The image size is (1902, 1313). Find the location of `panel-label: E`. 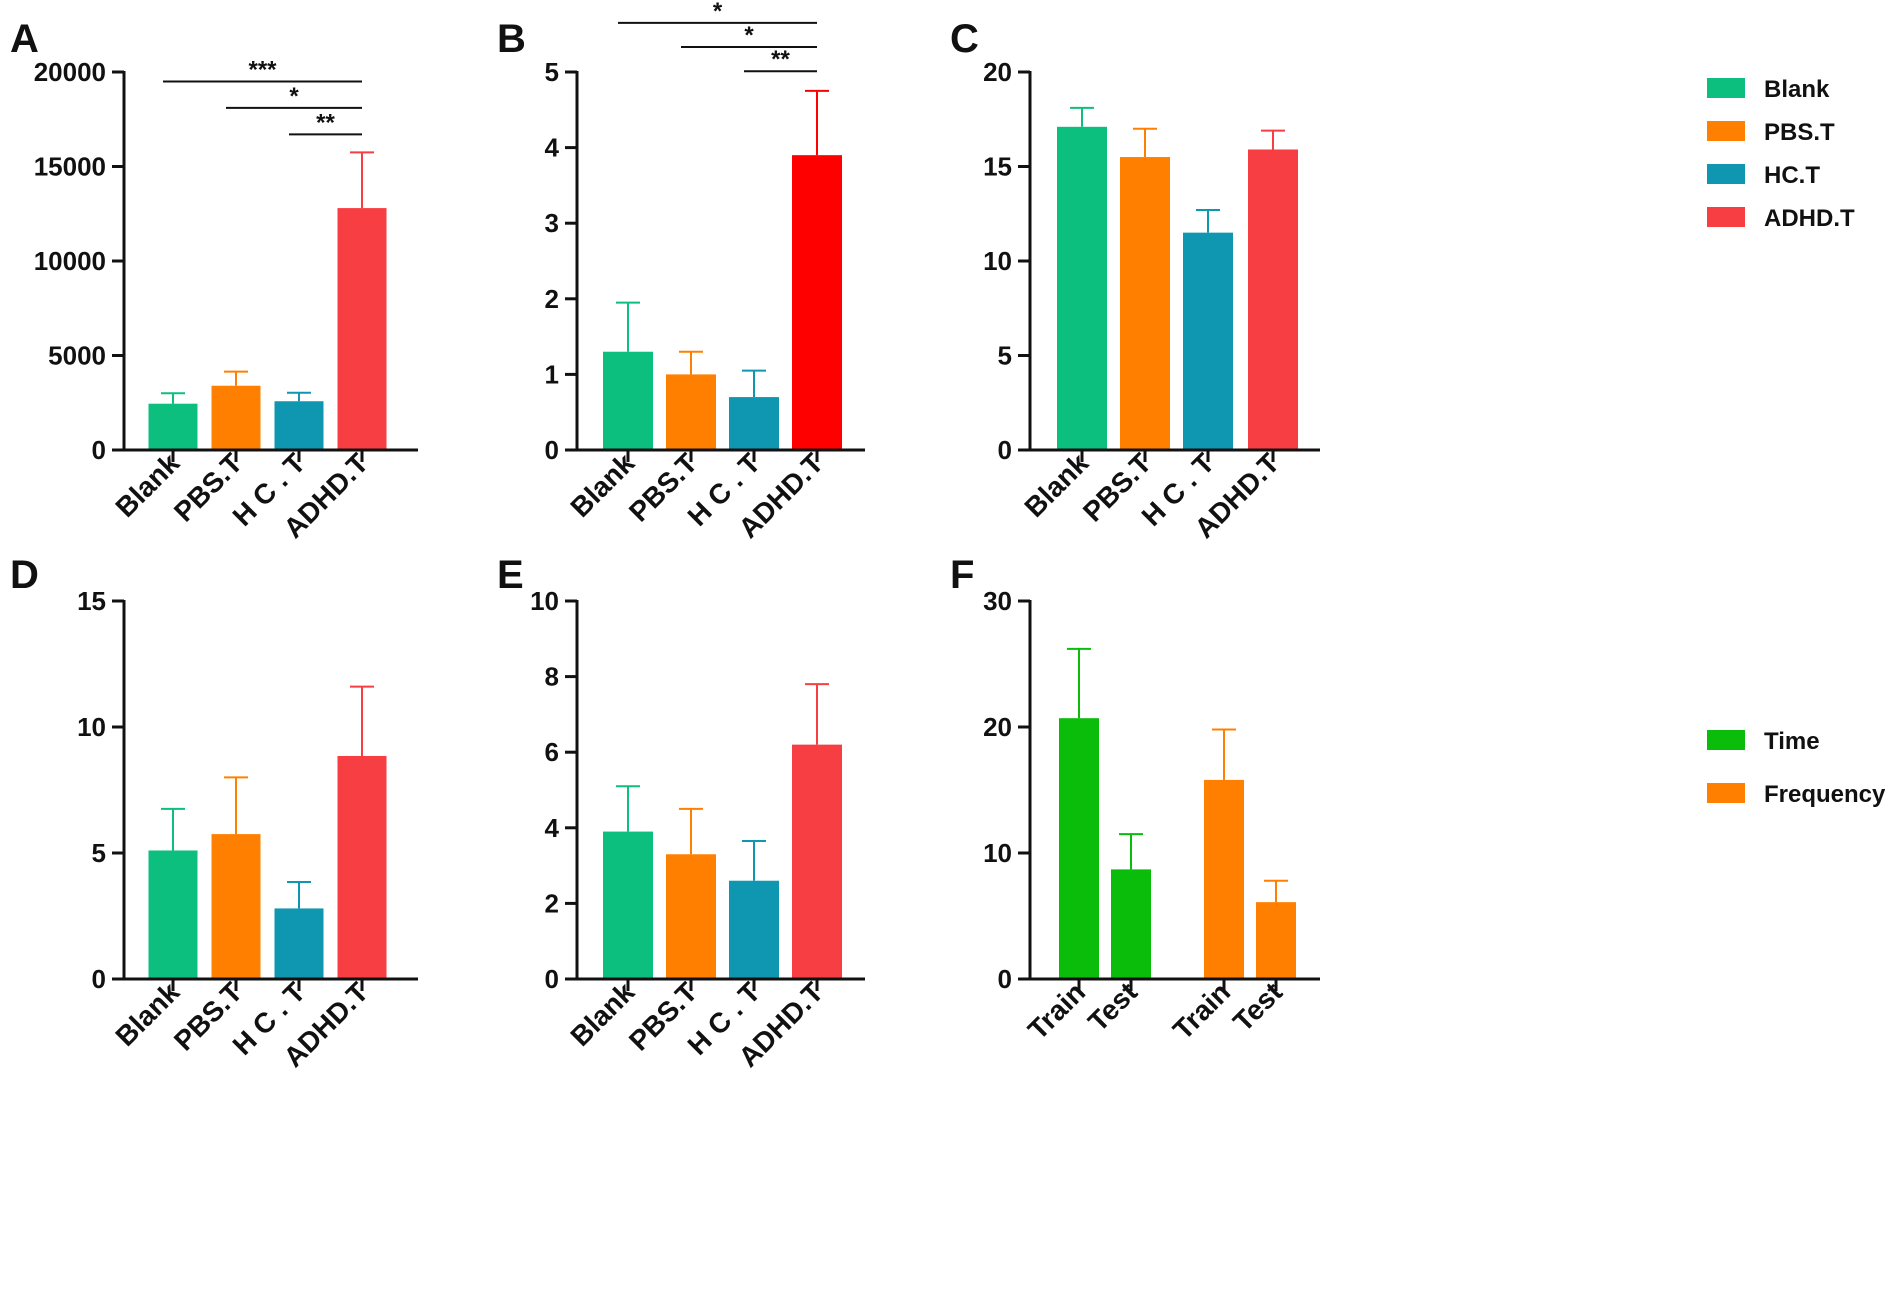

panel-label: E is located at coordinates (510, 575).